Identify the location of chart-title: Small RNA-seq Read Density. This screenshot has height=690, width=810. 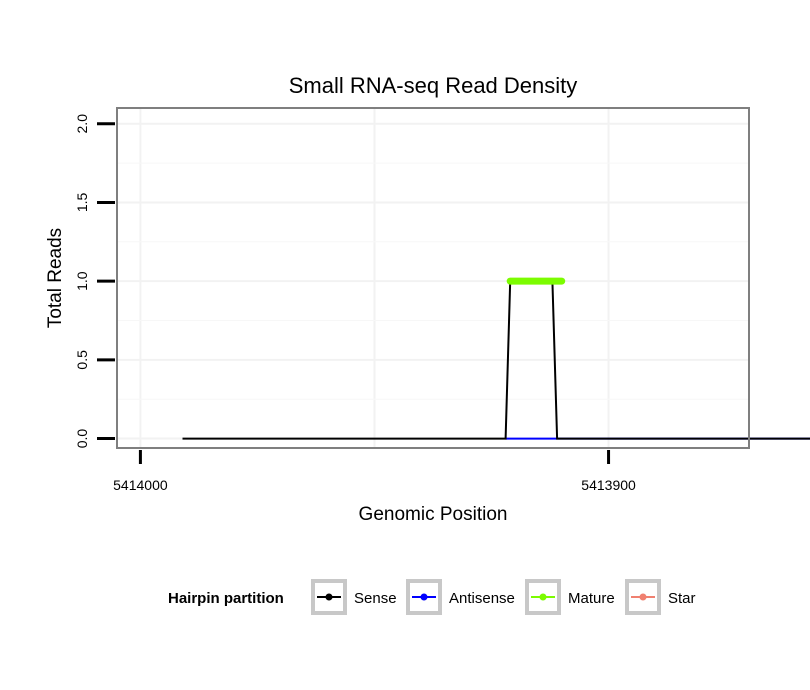
(433, 85).